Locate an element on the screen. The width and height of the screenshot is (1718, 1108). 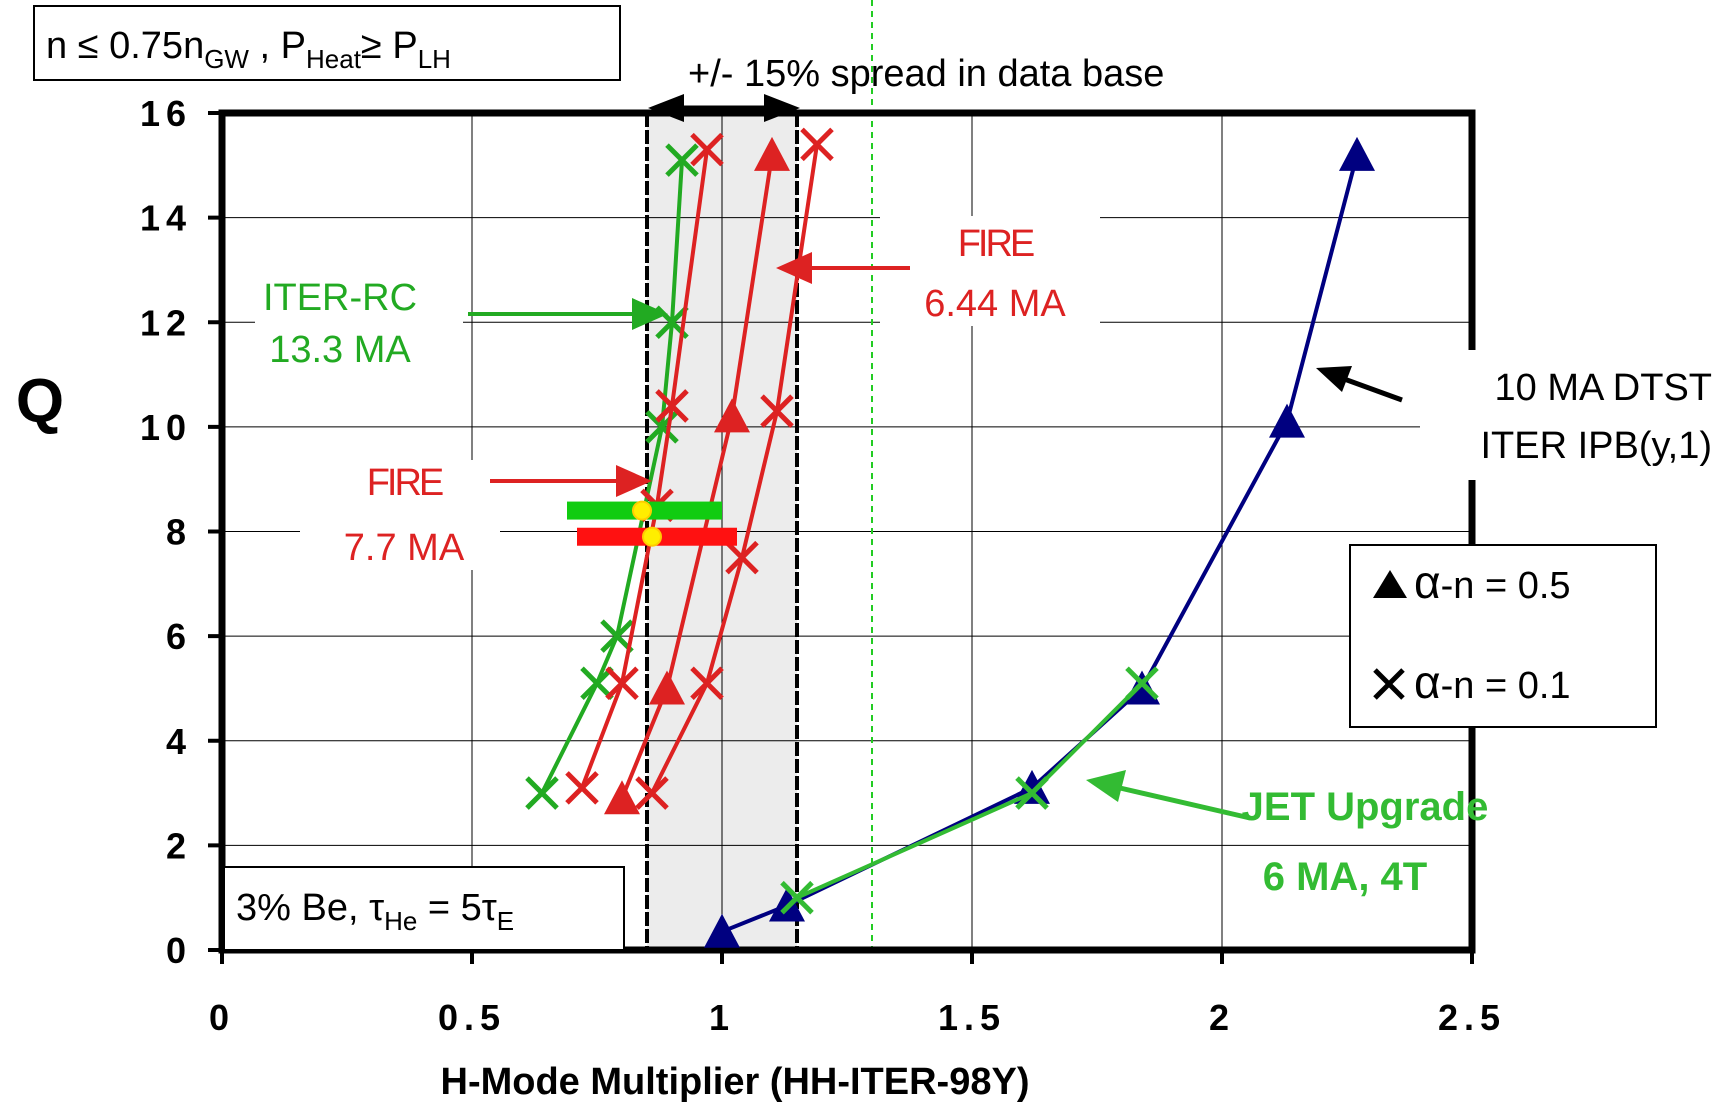
svg-text: n ≤ 0.75nGW , PHeat≥ PLH is located at coordinates (248, 49).